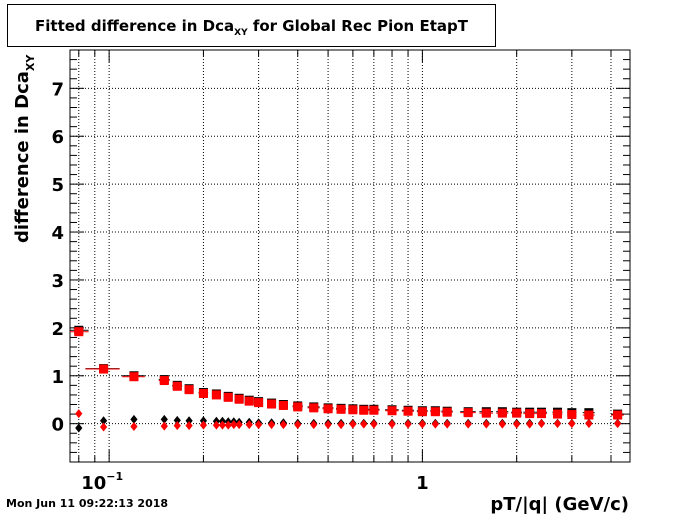 This screenshot has width=700, height=514. I want to click on x-tick-label: 10−1, so click(102, 482).